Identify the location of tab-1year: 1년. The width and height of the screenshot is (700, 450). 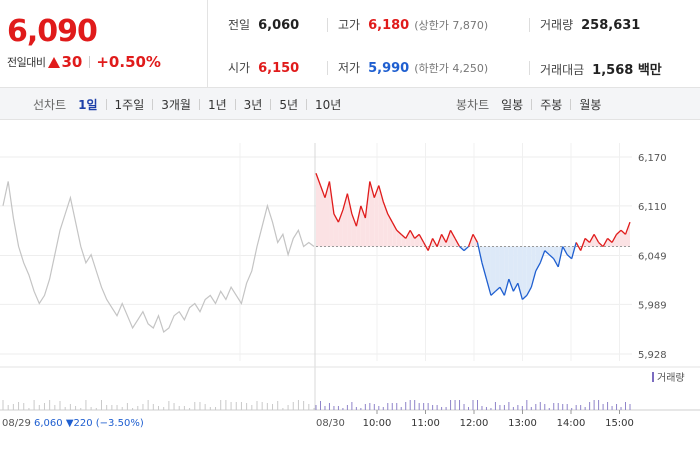
(217, 104).